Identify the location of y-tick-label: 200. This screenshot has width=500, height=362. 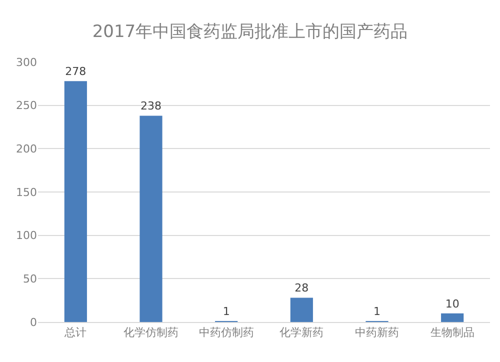
(26, 149).